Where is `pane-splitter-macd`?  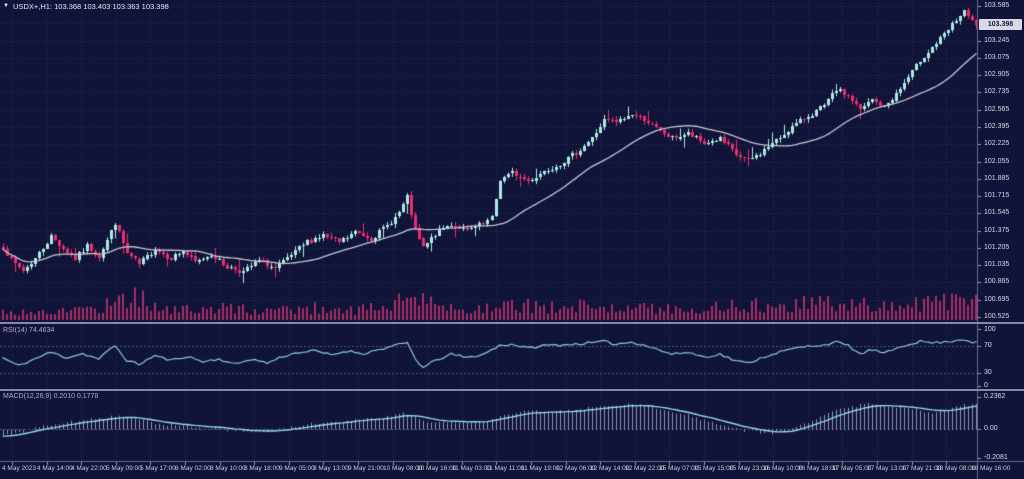
pane-splitter-macd is located at coordinates (512, 390).